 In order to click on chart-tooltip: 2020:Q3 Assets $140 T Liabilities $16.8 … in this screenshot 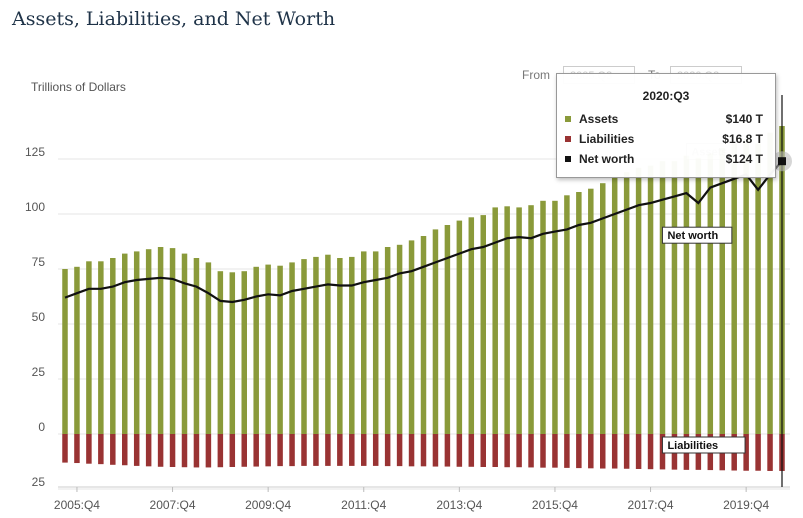, I will do `click(666, 125)`.